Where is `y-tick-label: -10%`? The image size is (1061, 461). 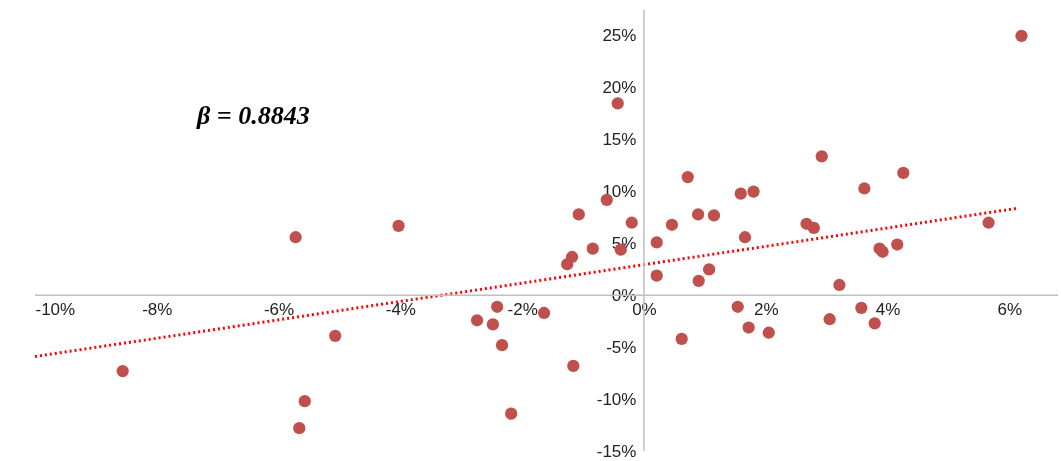 y-tick-label: -10% is located at coordinates (616, 399).